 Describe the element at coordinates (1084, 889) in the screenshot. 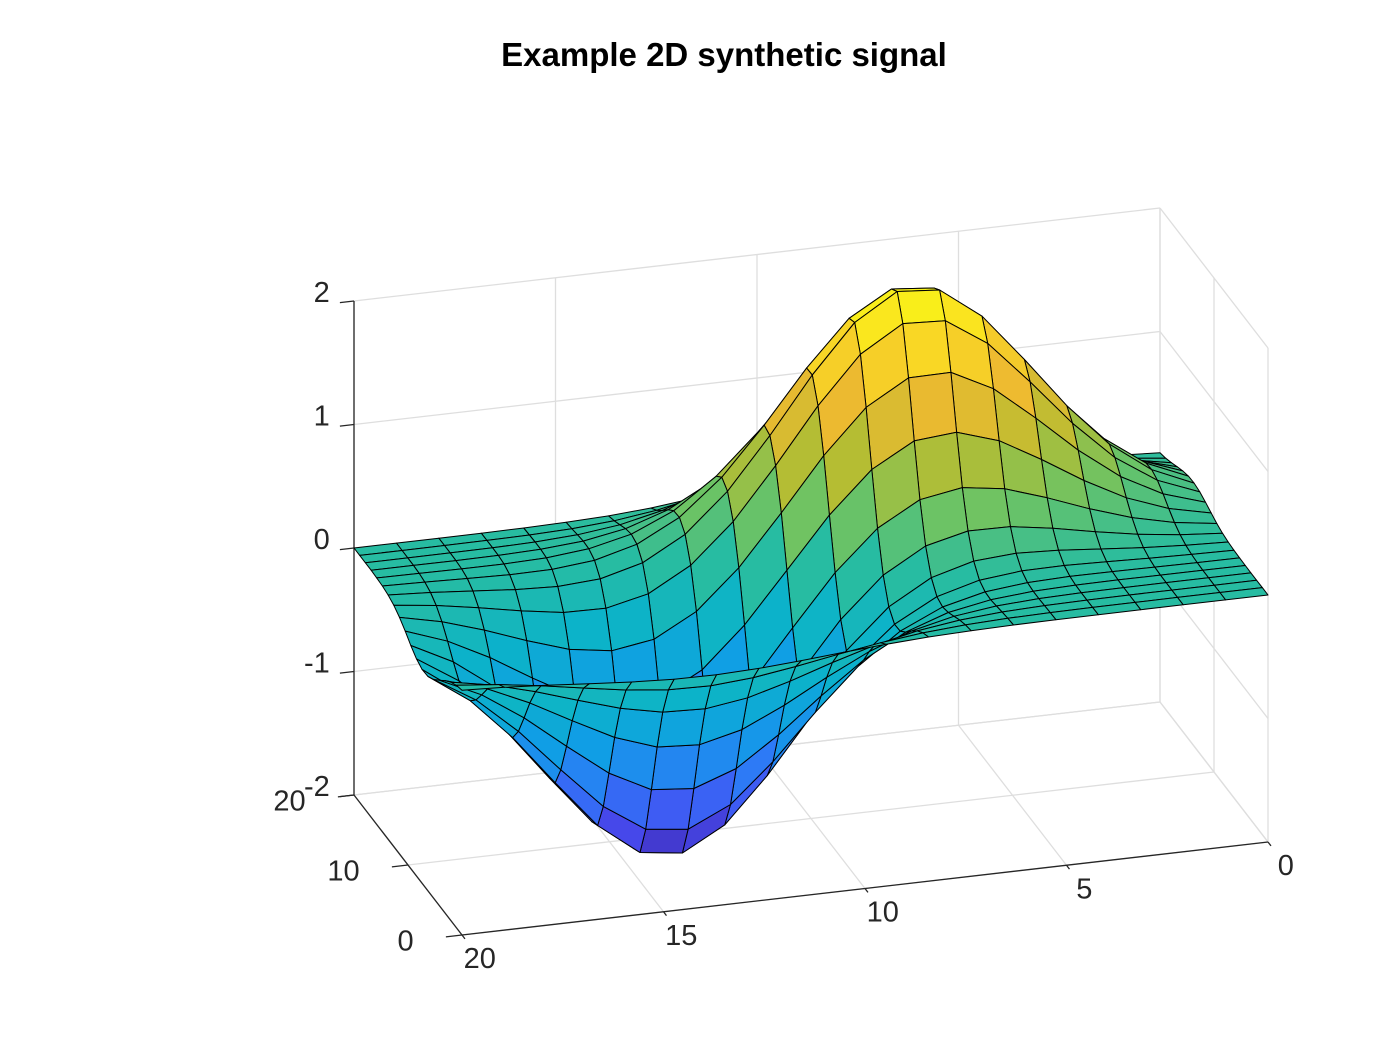

I see `x-tick-label: 5` at that location.